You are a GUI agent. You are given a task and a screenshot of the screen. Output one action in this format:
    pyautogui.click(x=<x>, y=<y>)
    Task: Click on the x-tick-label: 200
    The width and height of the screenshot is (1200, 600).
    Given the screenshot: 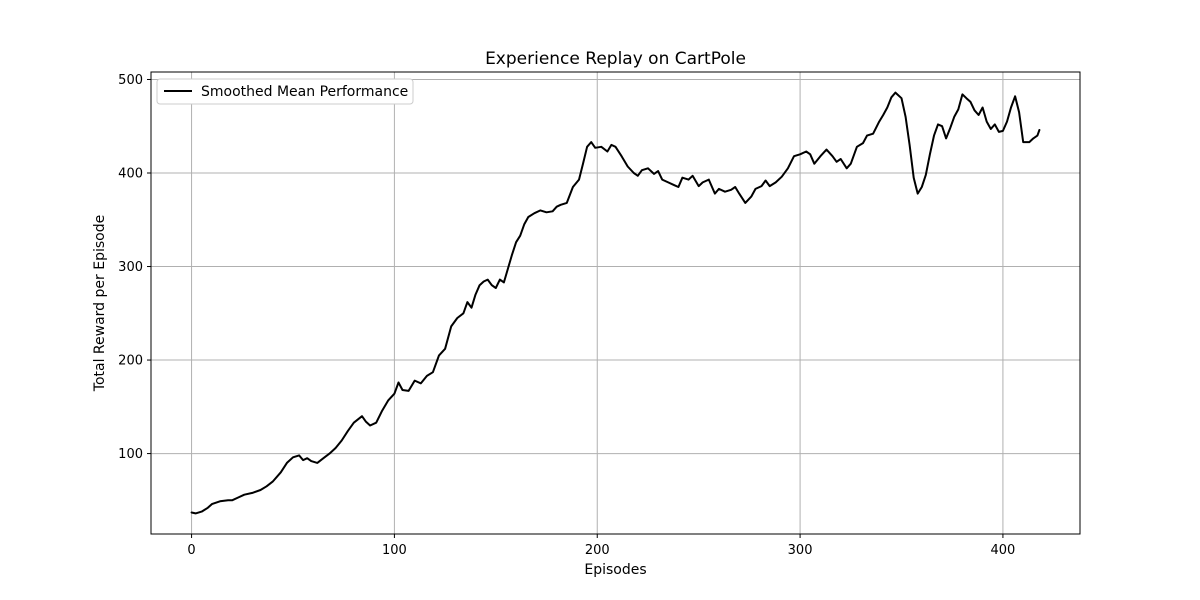 What is the action you would take?
    pyautogui.click(x=597, y=550)
    